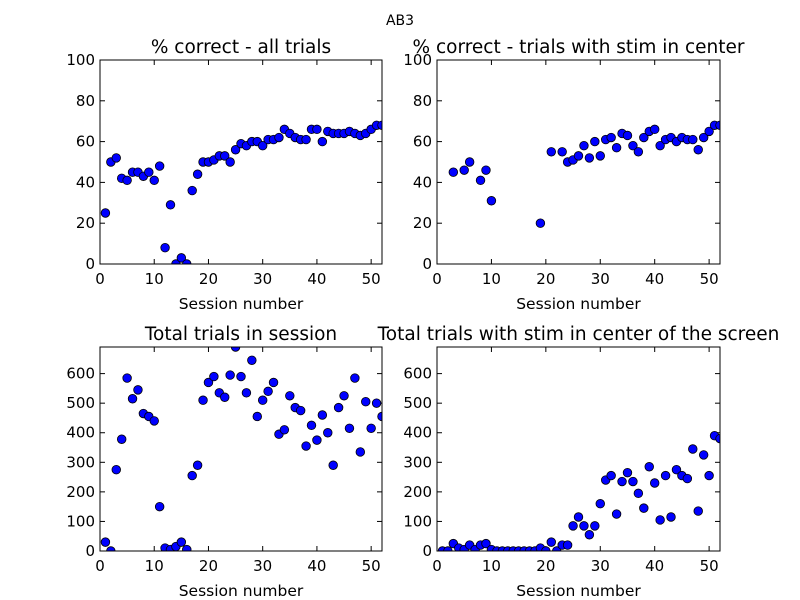 Image resolution: width=800 pixels, height=600 pixels. I want to click on y-tick-label: 40, so click(85, 182).